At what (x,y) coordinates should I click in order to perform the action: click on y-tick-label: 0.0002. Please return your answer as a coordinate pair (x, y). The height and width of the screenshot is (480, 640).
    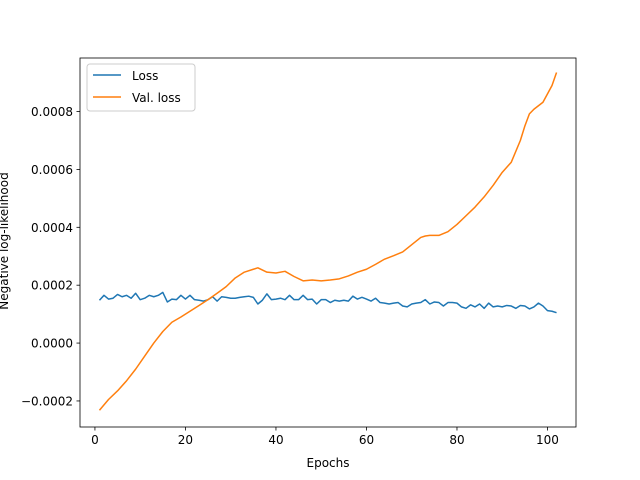
    Looking at the image, I should click on (52, 286).